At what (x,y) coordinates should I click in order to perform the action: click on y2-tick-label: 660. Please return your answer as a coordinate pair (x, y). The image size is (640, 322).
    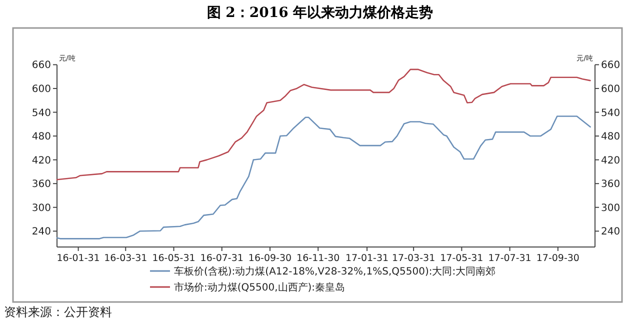
    Looking at the image, I should click on (610, 66).